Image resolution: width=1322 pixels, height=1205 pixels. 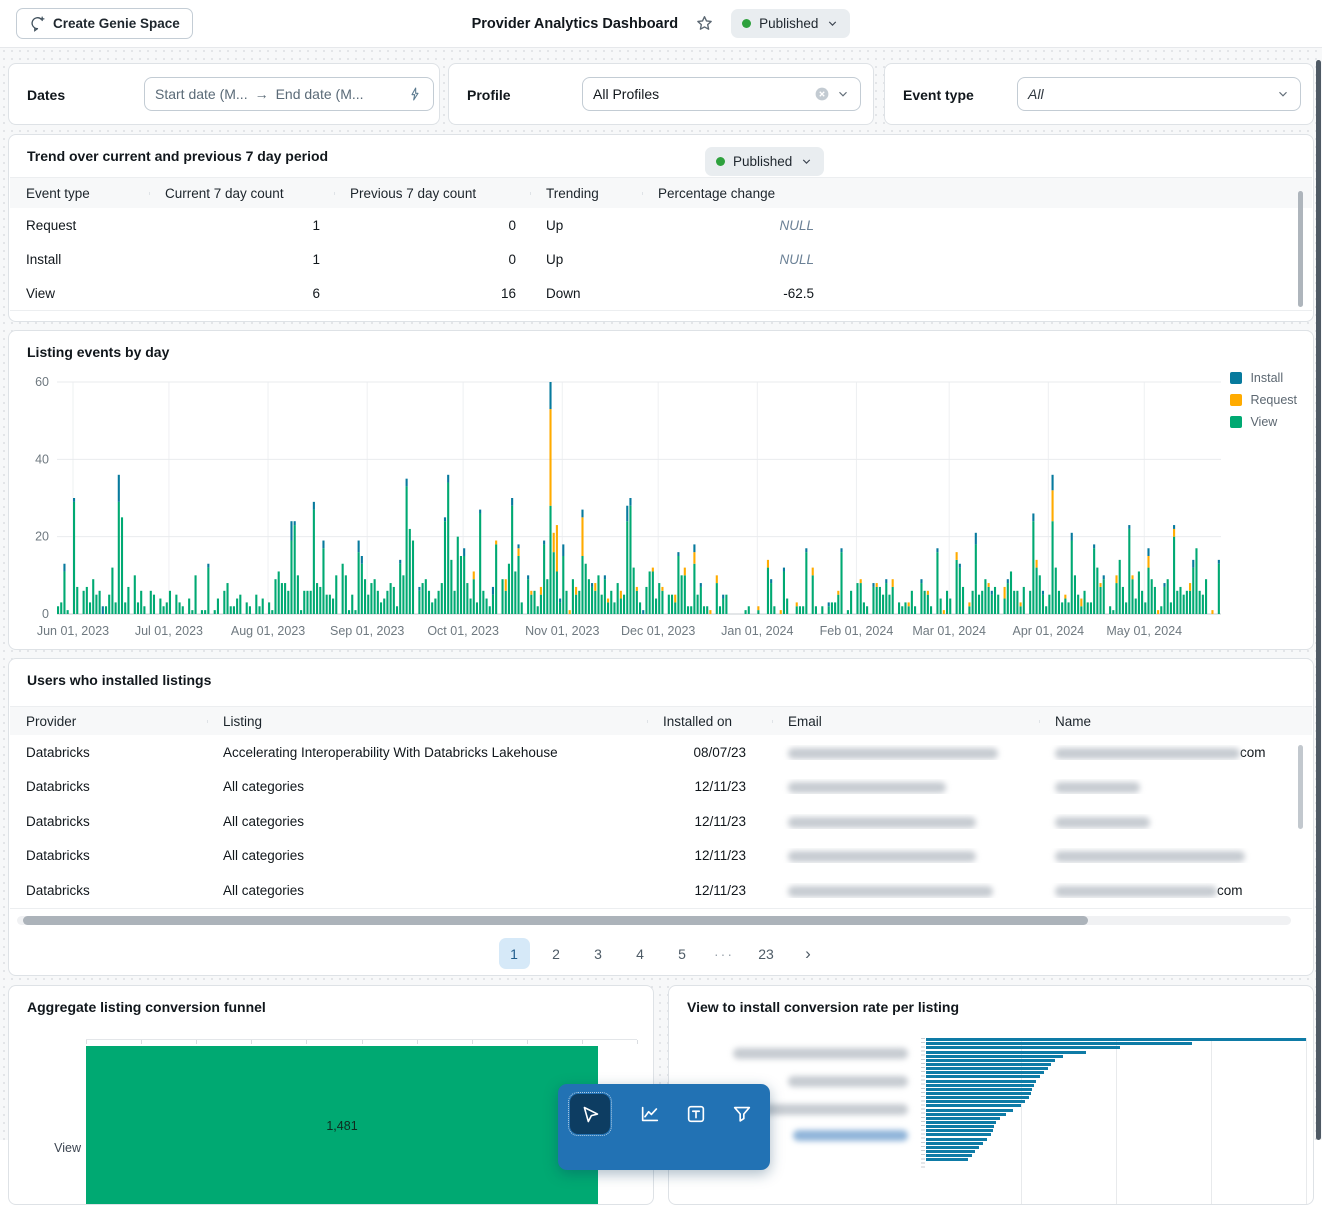 I want to click on svg-text: Sep 01, 2023, so click(x=367, y=631).